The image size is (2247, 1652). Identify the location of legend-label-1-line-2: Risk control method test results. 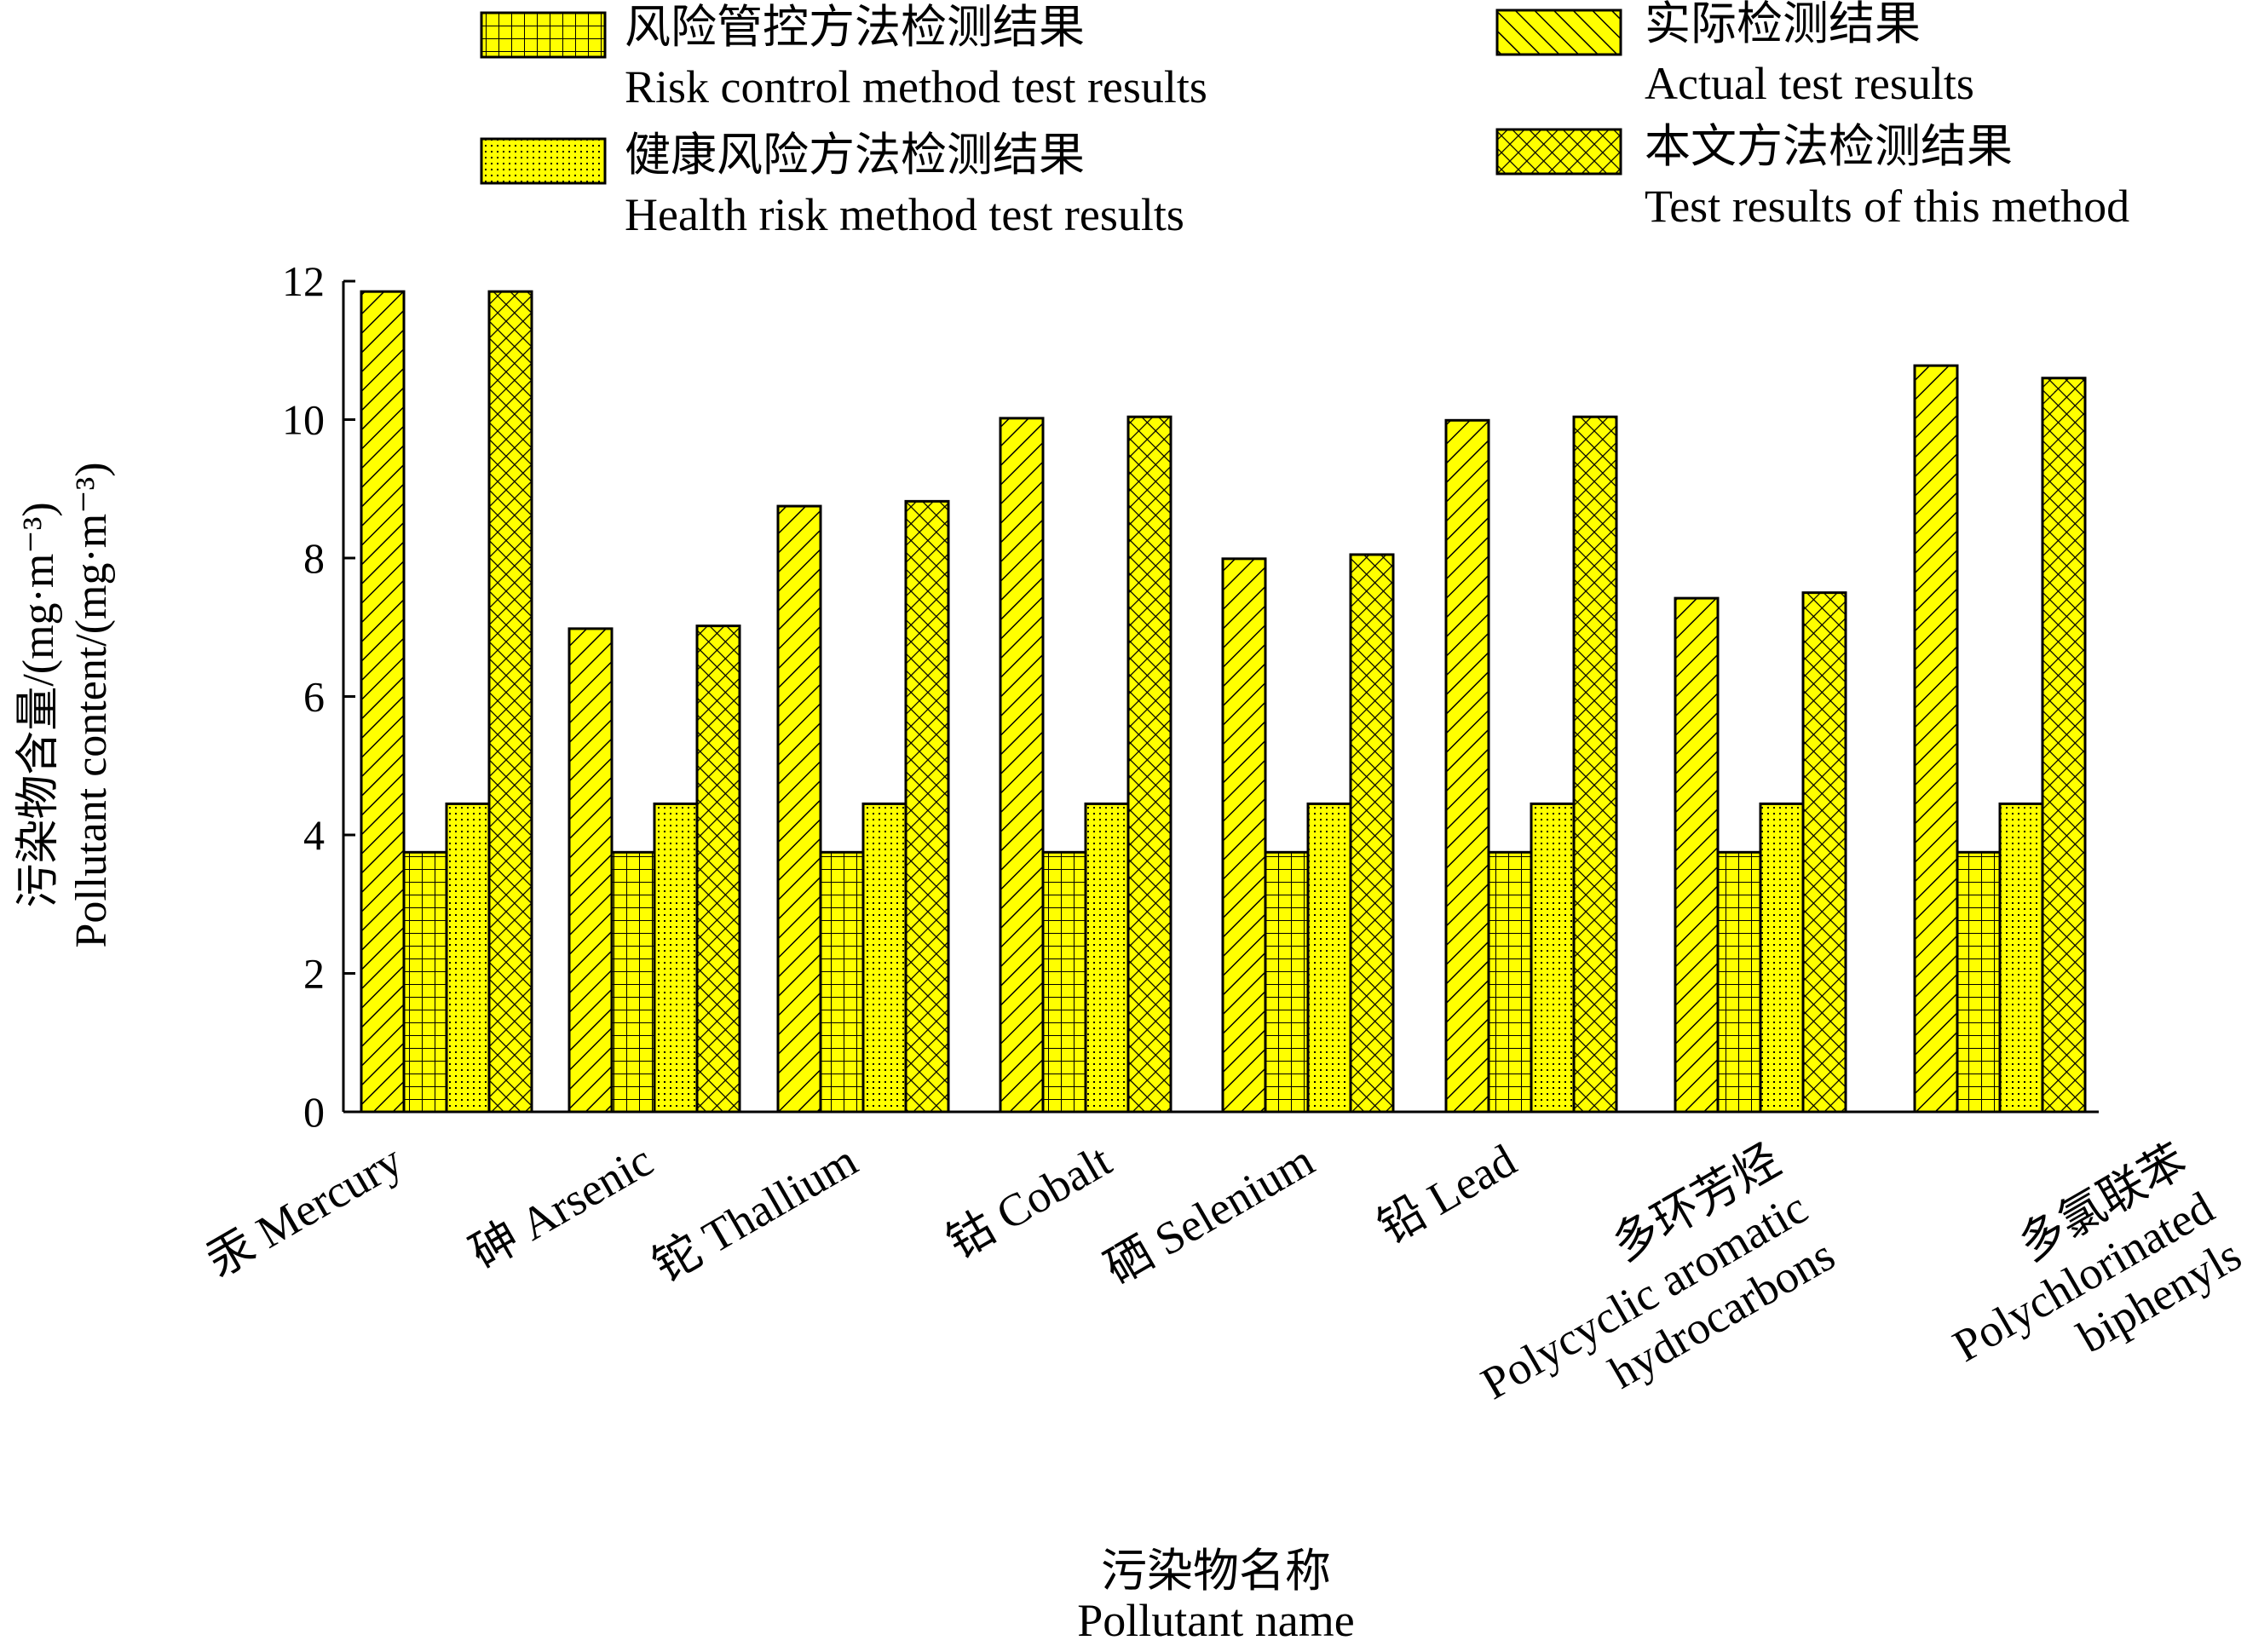
(916, 86).